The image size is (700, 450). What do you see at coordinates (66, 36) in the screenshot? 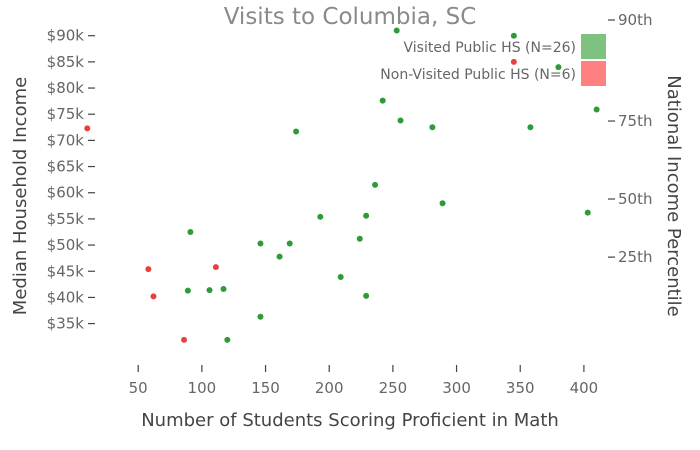
I see `y-tick-label: $90k` at bounding box center [66, 36].